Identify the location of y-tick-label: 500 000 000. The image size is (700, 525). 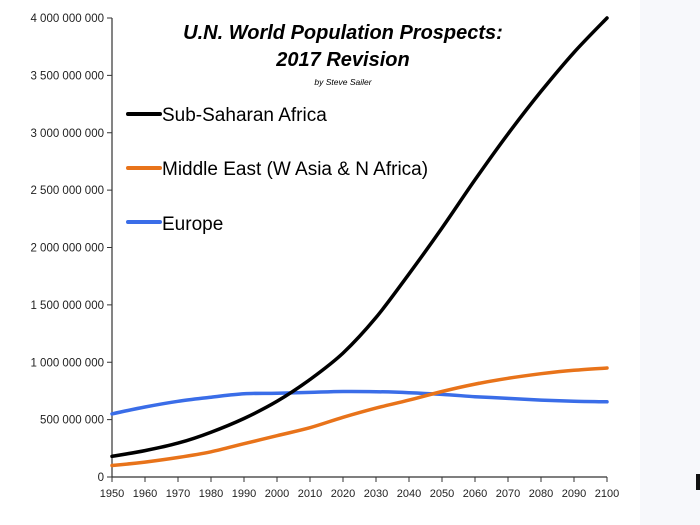
(72, 421).